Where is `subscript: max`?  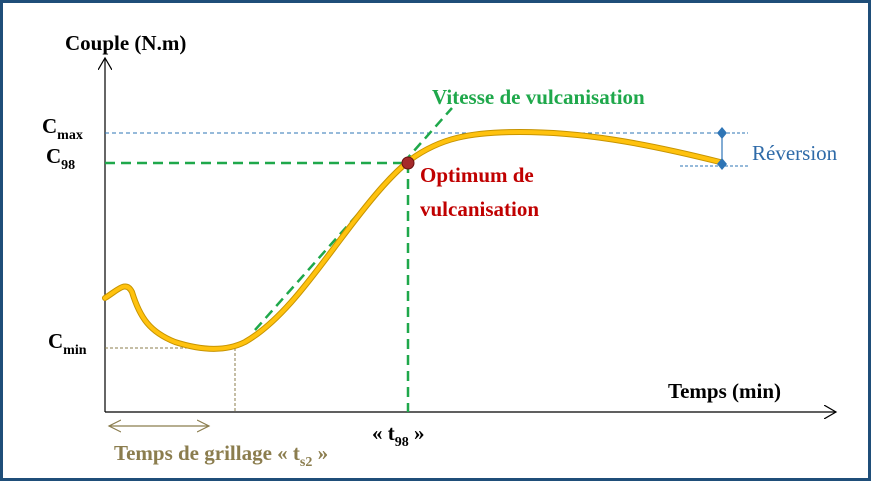
subscript: max is located at coordinates (70, 135).